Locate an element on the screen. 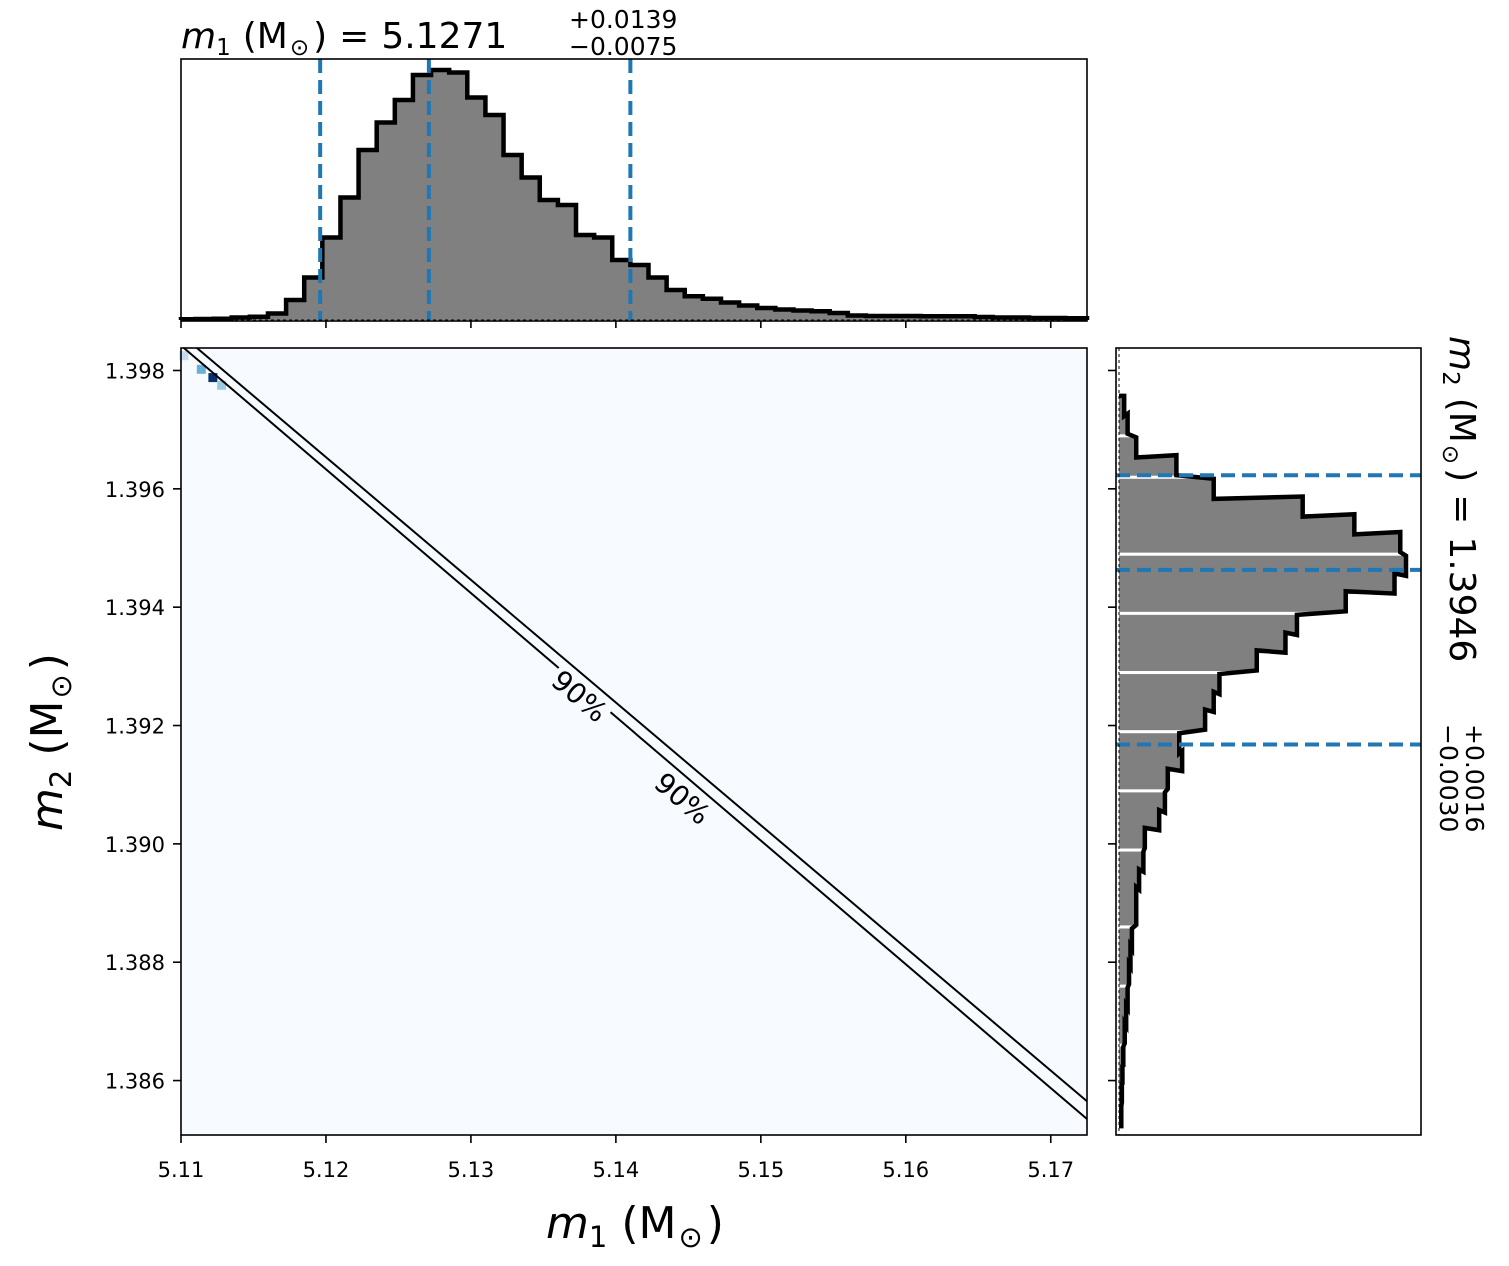  ylabel-subscript: 2 is located at coordinates (61, 779).